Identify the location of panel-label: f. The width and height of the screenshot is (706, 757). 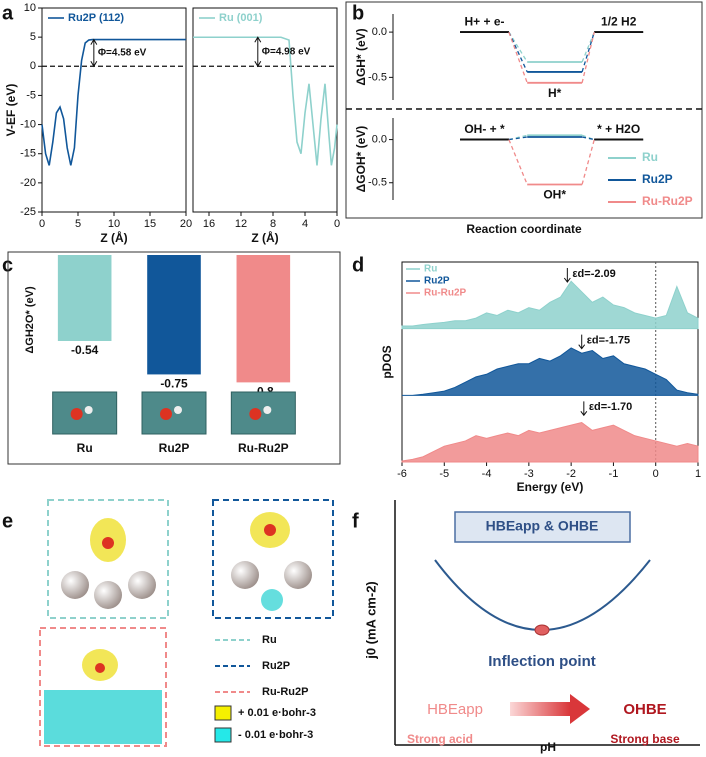
(355, 521).